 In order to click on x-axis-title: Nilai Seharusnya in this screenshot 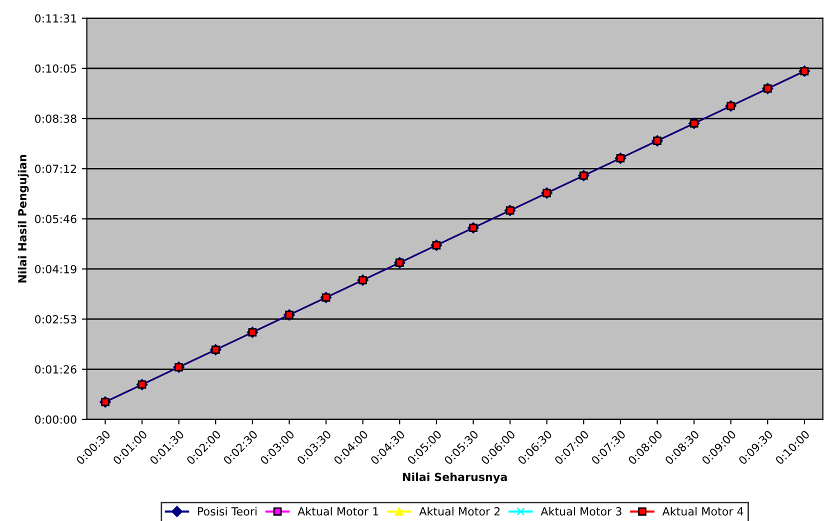, I will do `click(455, 478)`.